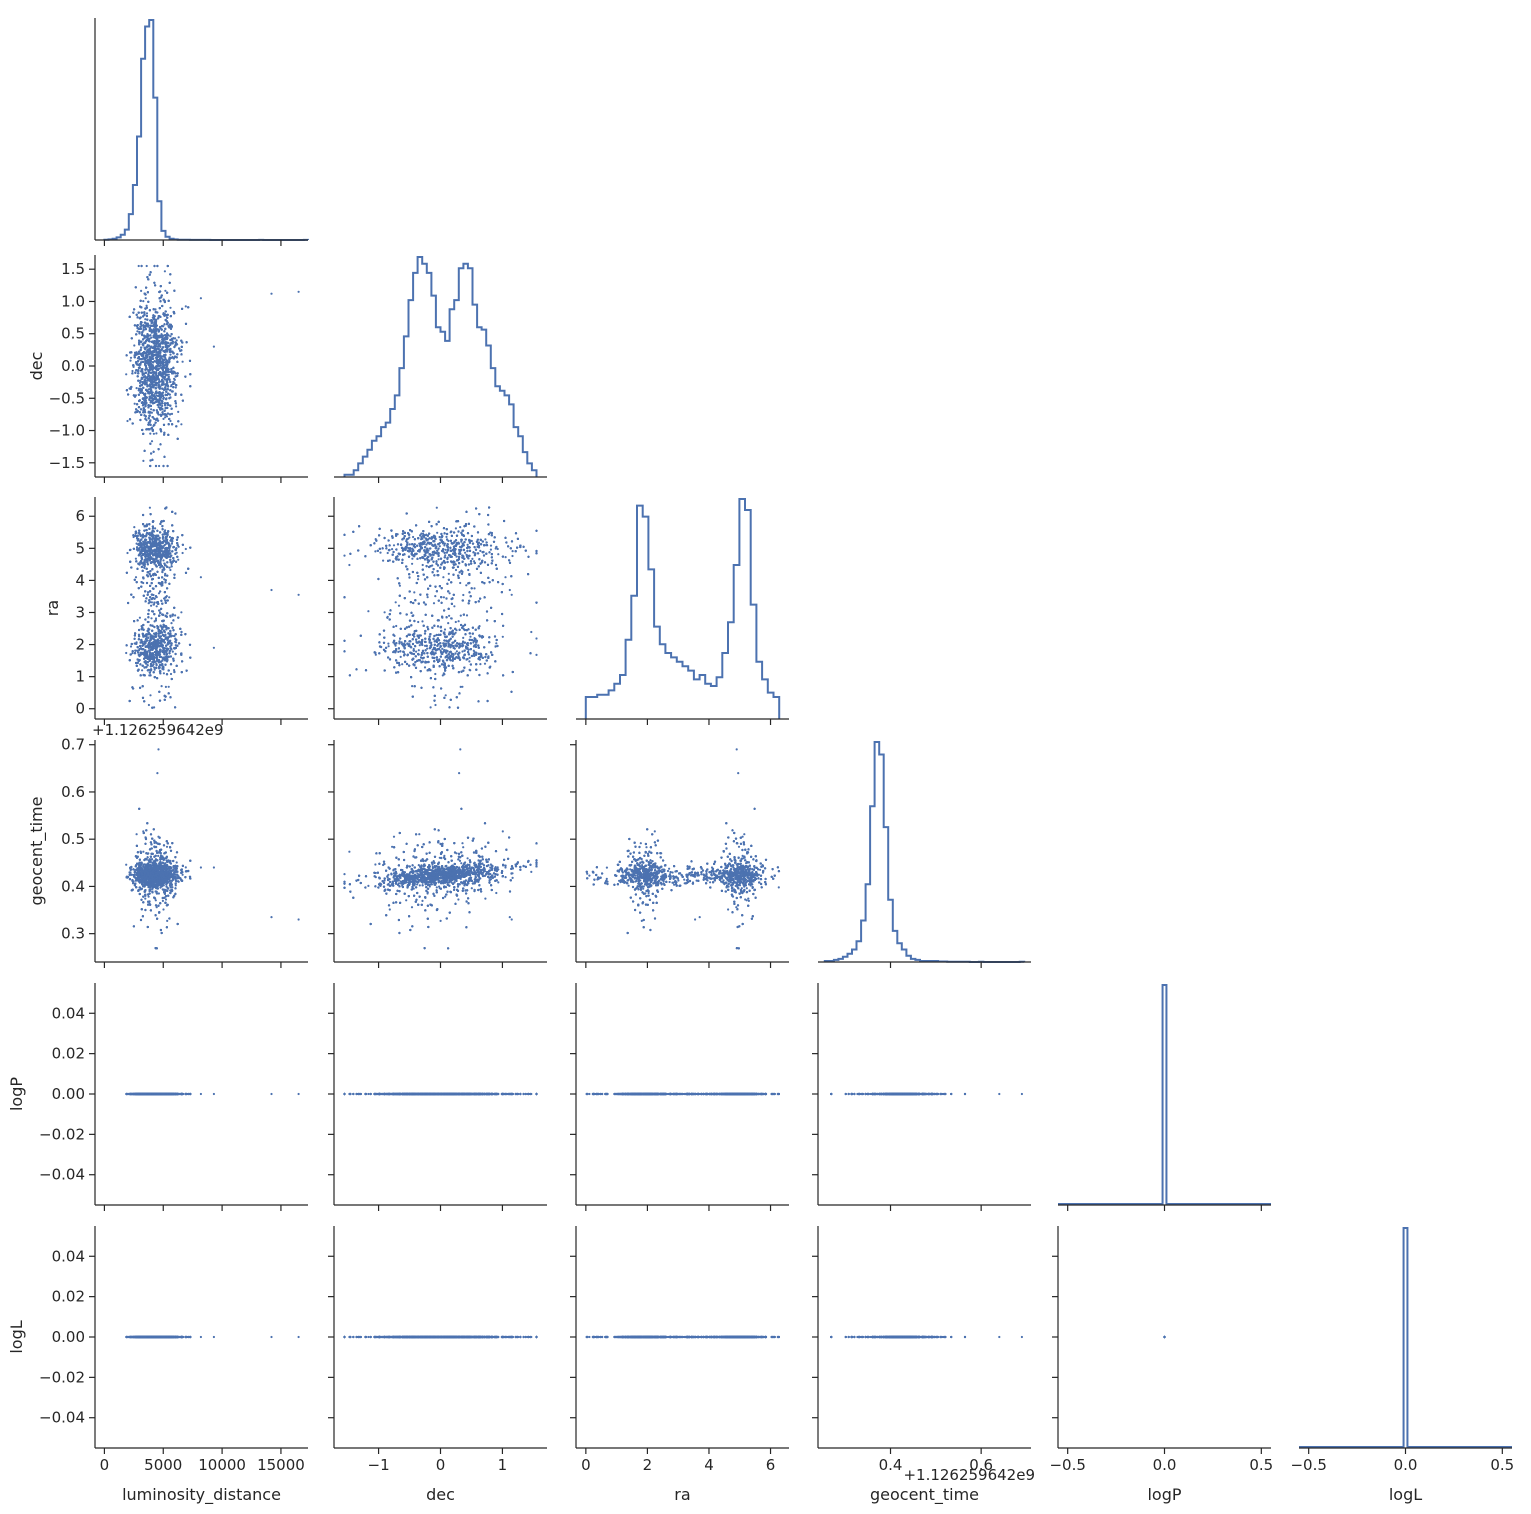 The image size is (1531, 1514). Describe the element at coordinates (212, 366) in the screenshot. I see `scatter-points-dec-vs-luminosity_distance` at that location.